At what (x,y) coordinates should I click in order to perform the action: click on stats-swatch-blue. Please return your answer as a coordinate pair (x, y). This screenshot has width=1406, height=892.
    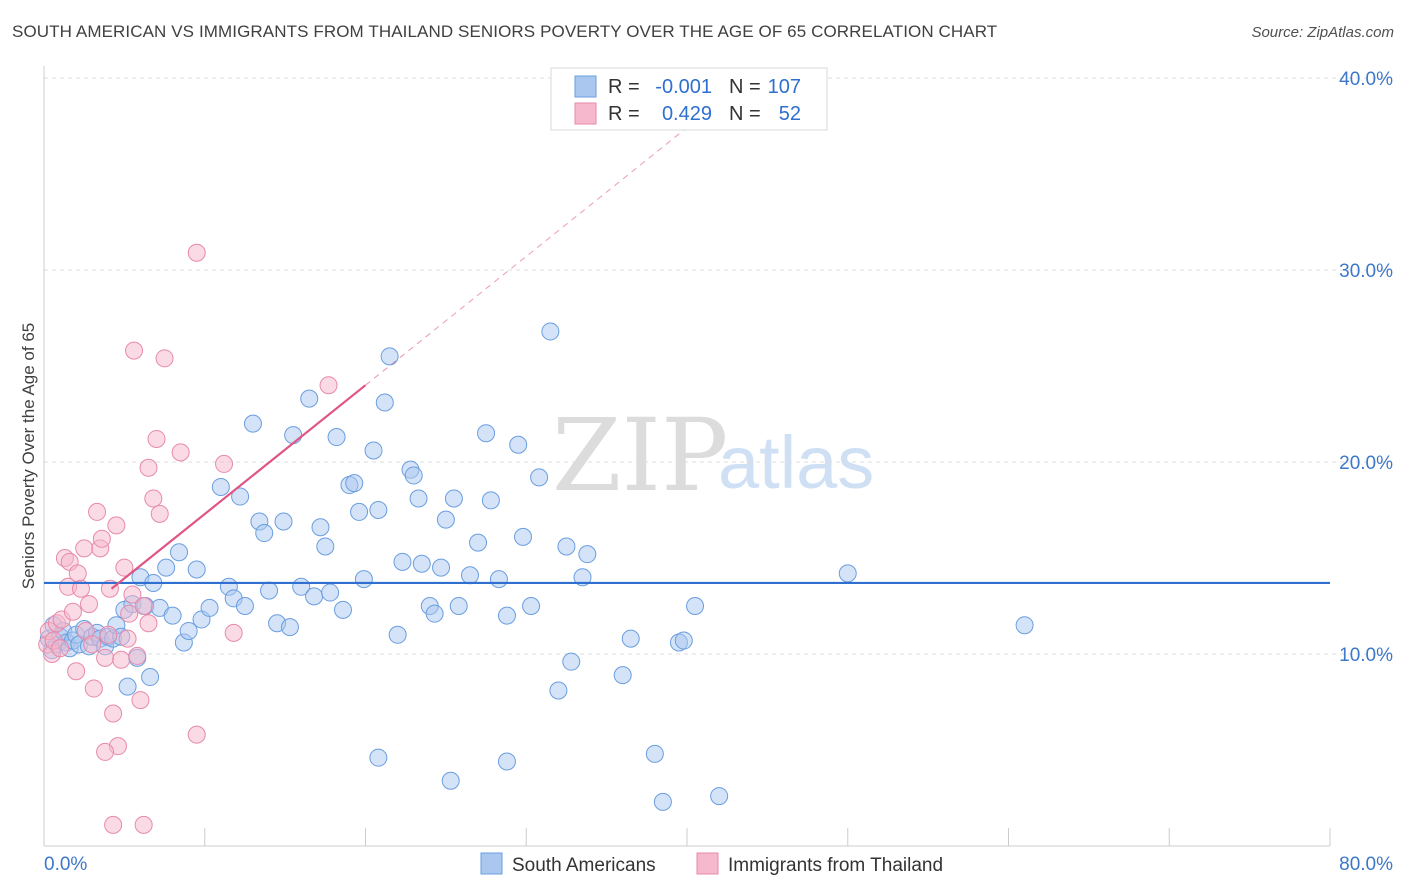
    Looking at the image, I should click on (585, 86).